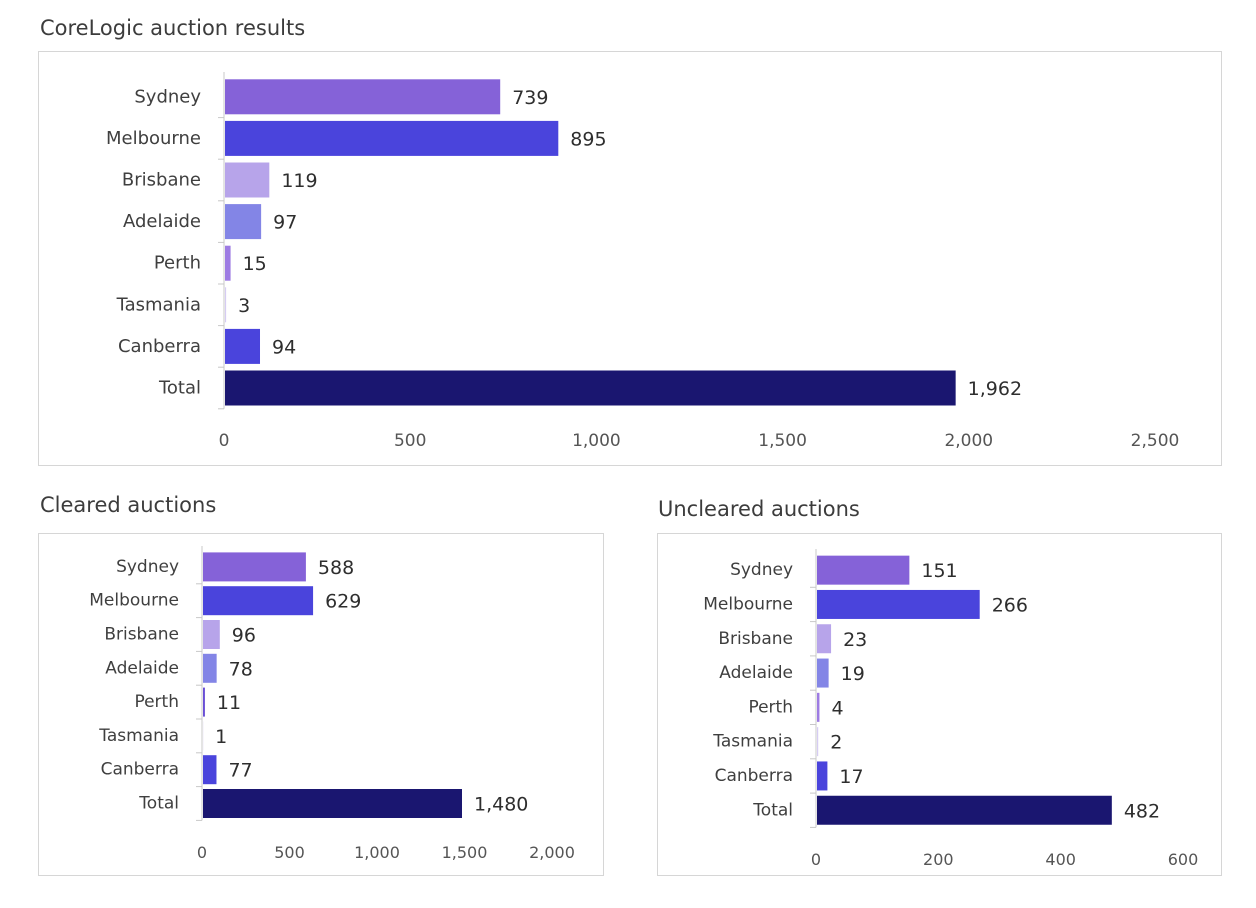 The height and width of the screenshot is (908, 1256). Describe the element at coordinates (552, 852) in the screenshot. I see `cleared-x-tick-label: 2,000` at that location.